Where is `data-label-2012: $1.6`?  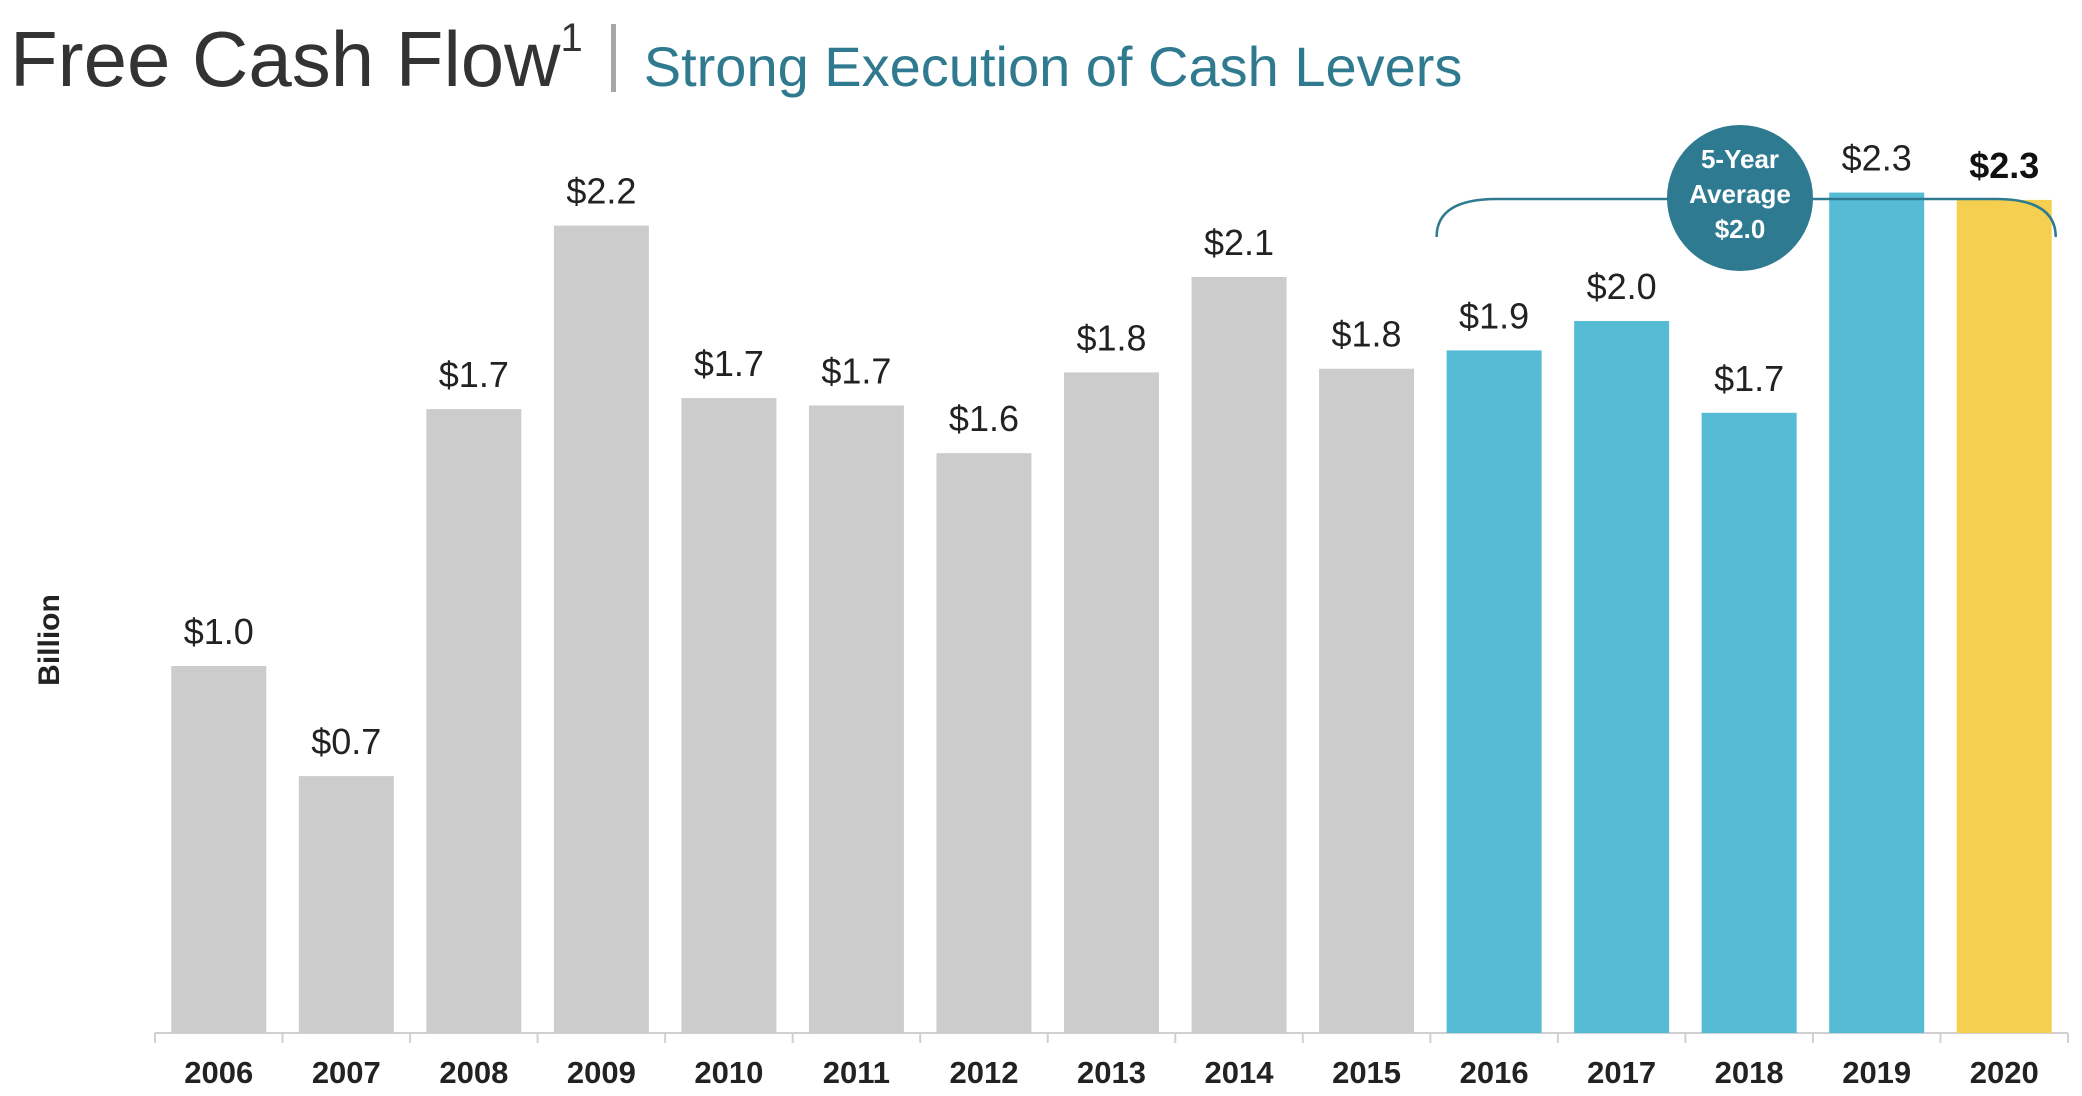 data-label-2012: $1.6 is located at coordinates (984, 418).